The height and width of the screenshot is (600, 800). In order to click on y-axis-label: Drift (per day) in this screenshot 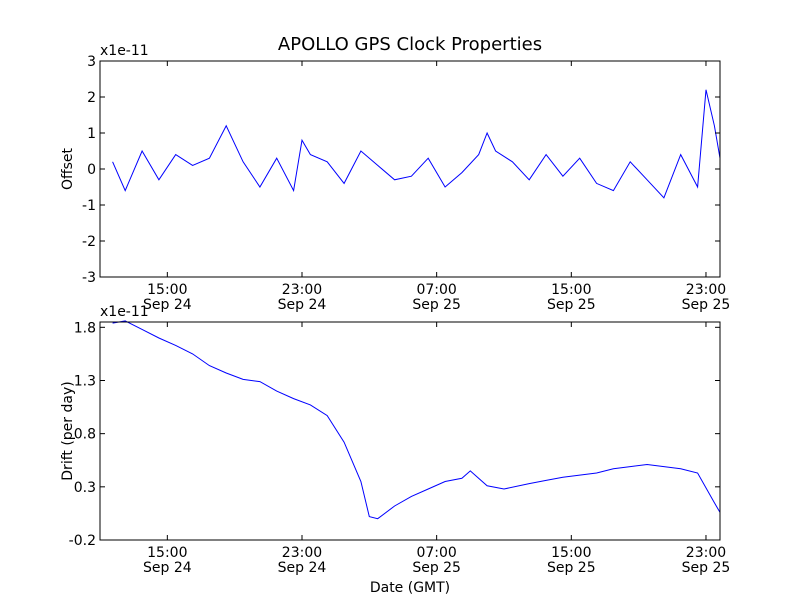, I will do `click(68, 430)`.